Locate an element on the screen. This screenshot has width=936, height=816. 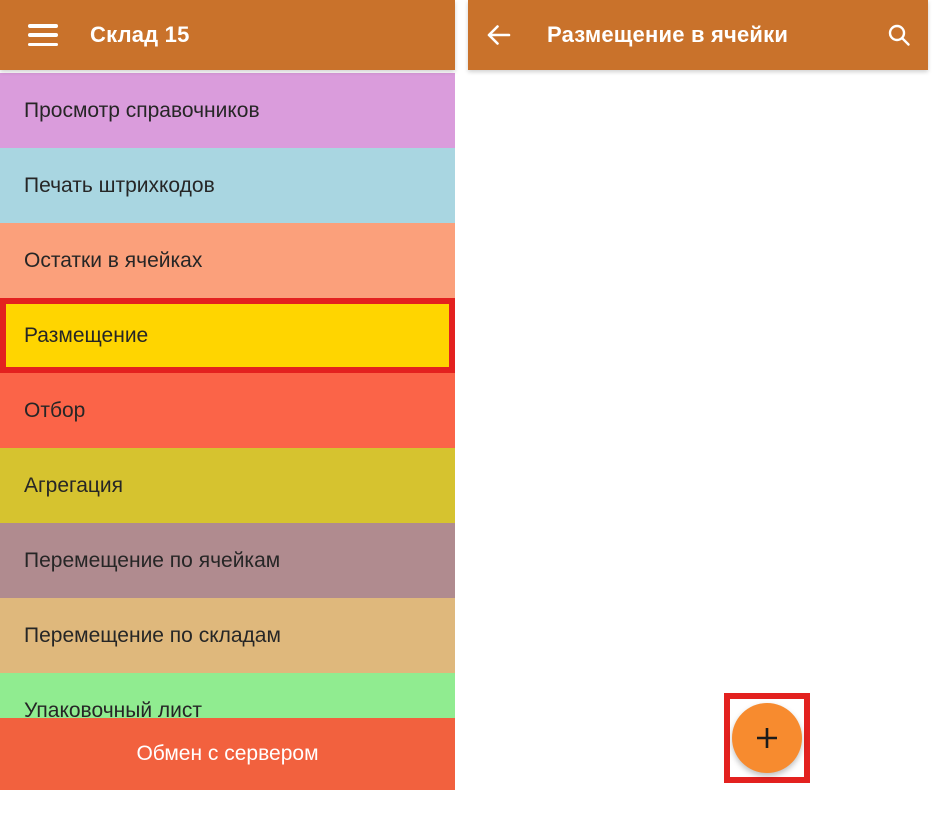
menu-item-move-by-warehouses: Перемещение по складам is located at coordinates (227, 635).